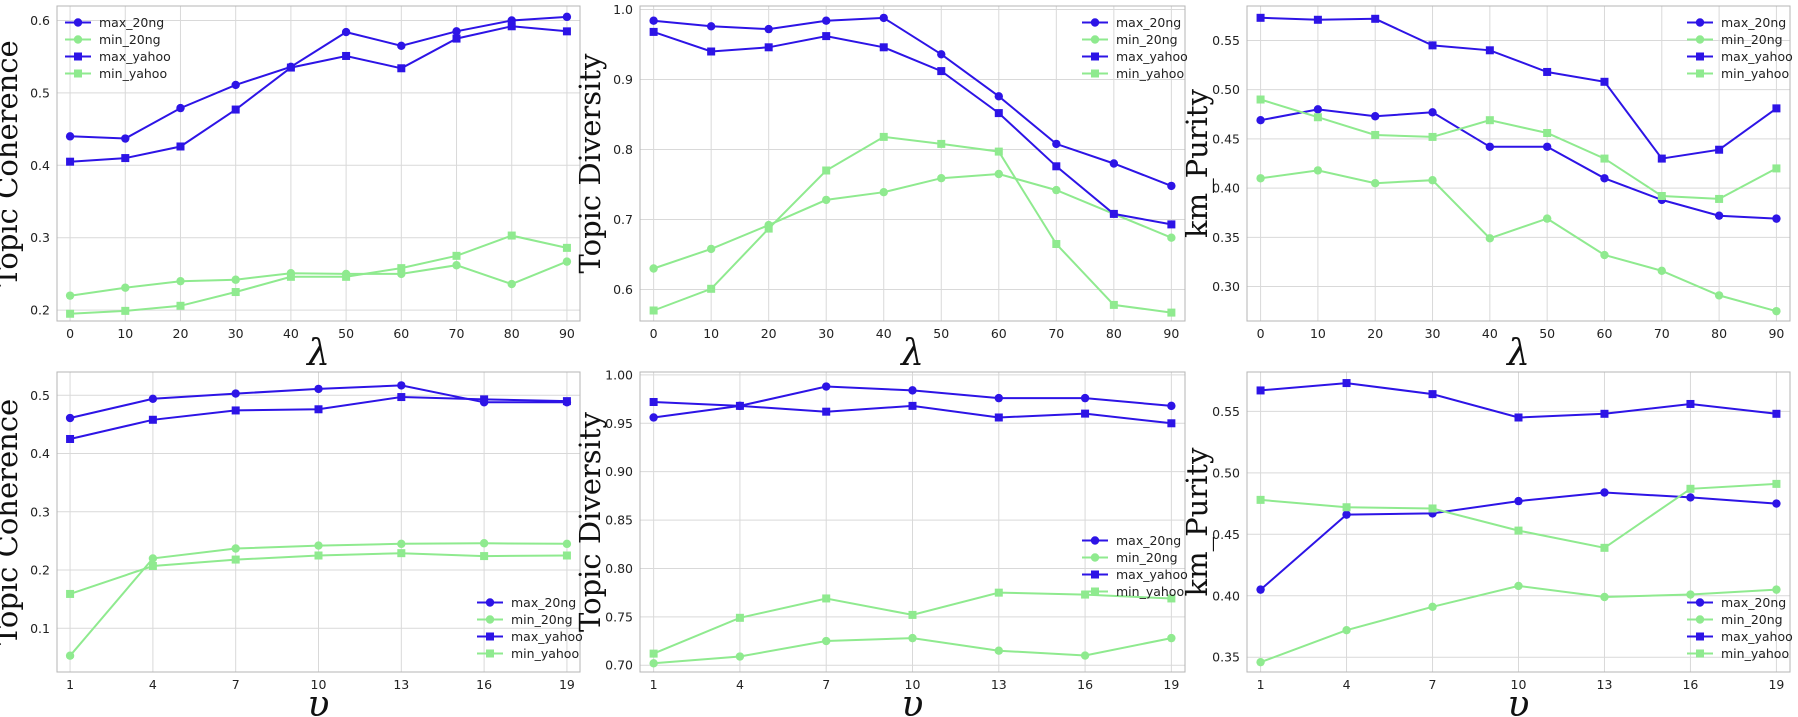  I want to click on x-tick-label: 40, so click(291, 333).